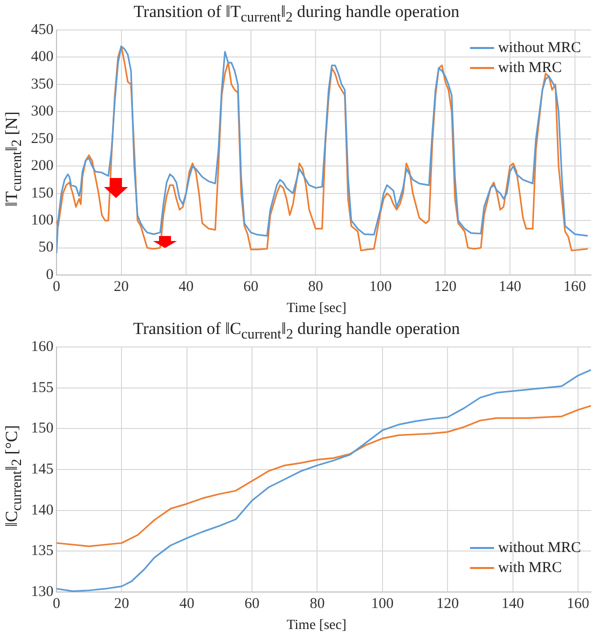 The width and height of the screenshot is (593, 635). I want to click on y-tick-label: 450, so click(42, 30).